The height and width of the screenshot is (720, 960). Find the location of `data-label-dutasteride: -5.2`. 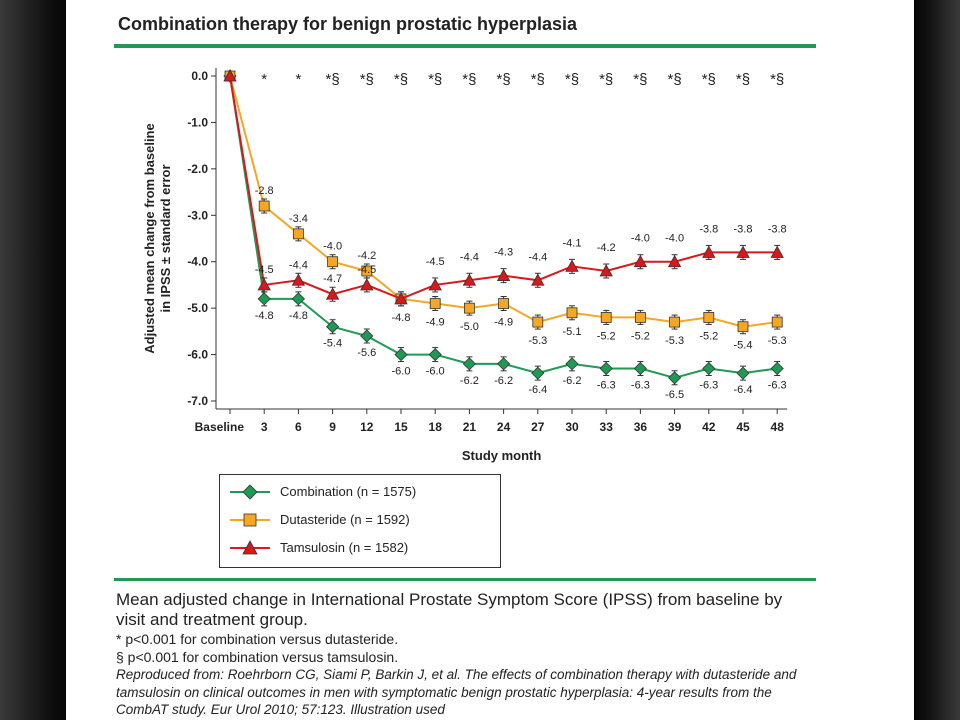

data-label-dutasteride: -5.2 is located at coordinates (640, 336).